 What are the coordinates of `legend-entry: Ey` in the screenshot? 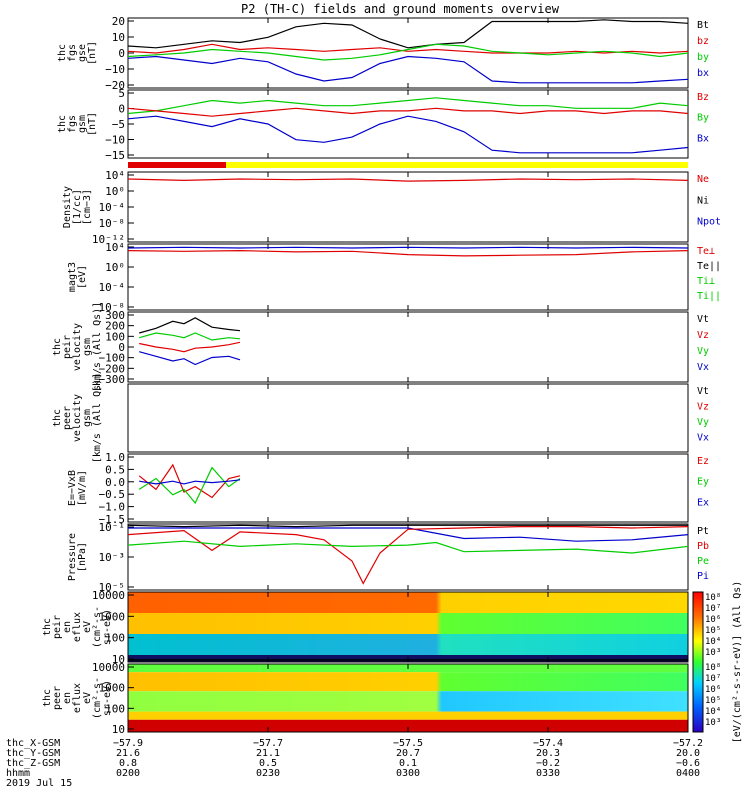 It's located at (703, 482).